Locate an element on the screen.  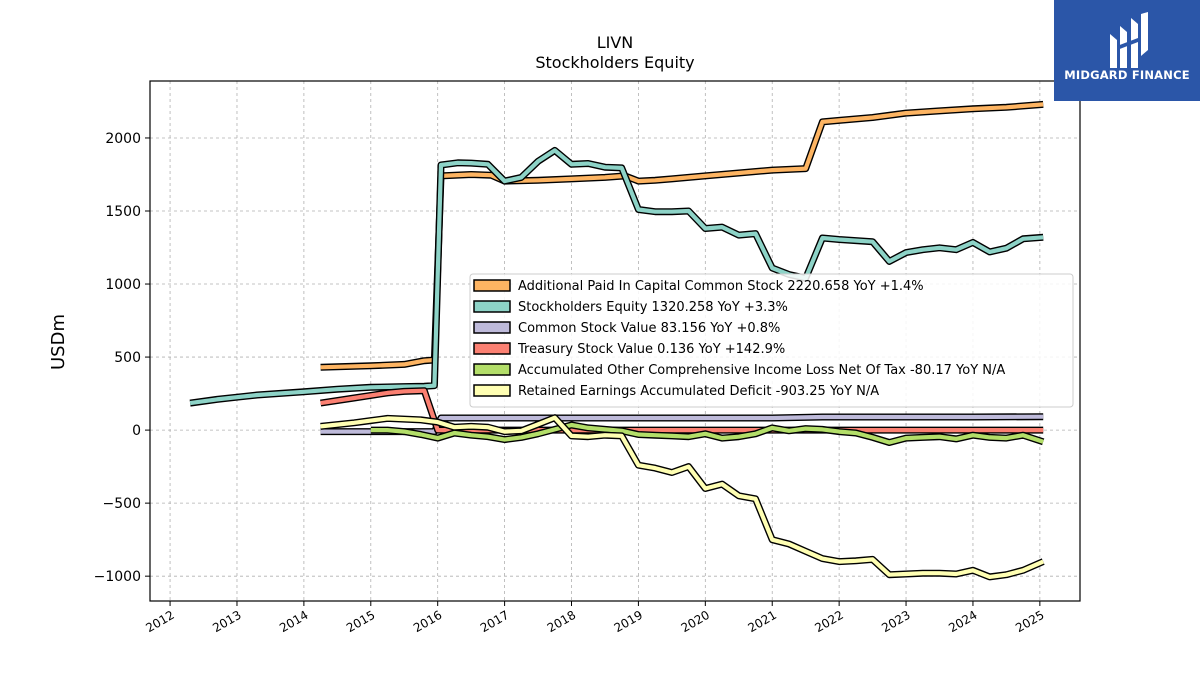
legend-box is located at coordinates (771, 340).